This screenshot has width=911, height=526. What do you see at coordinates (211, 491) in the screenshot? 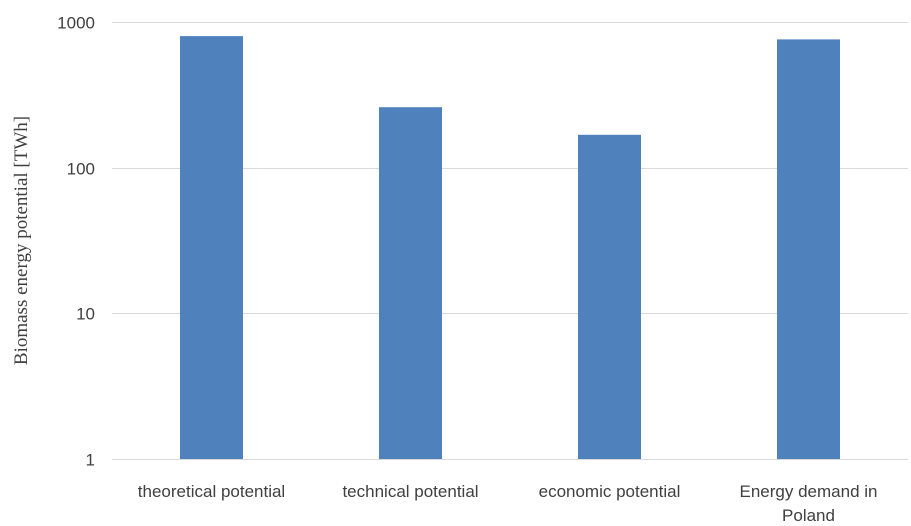
I see `x-category-label: theoretical potential` at bounding box center [211, 491].